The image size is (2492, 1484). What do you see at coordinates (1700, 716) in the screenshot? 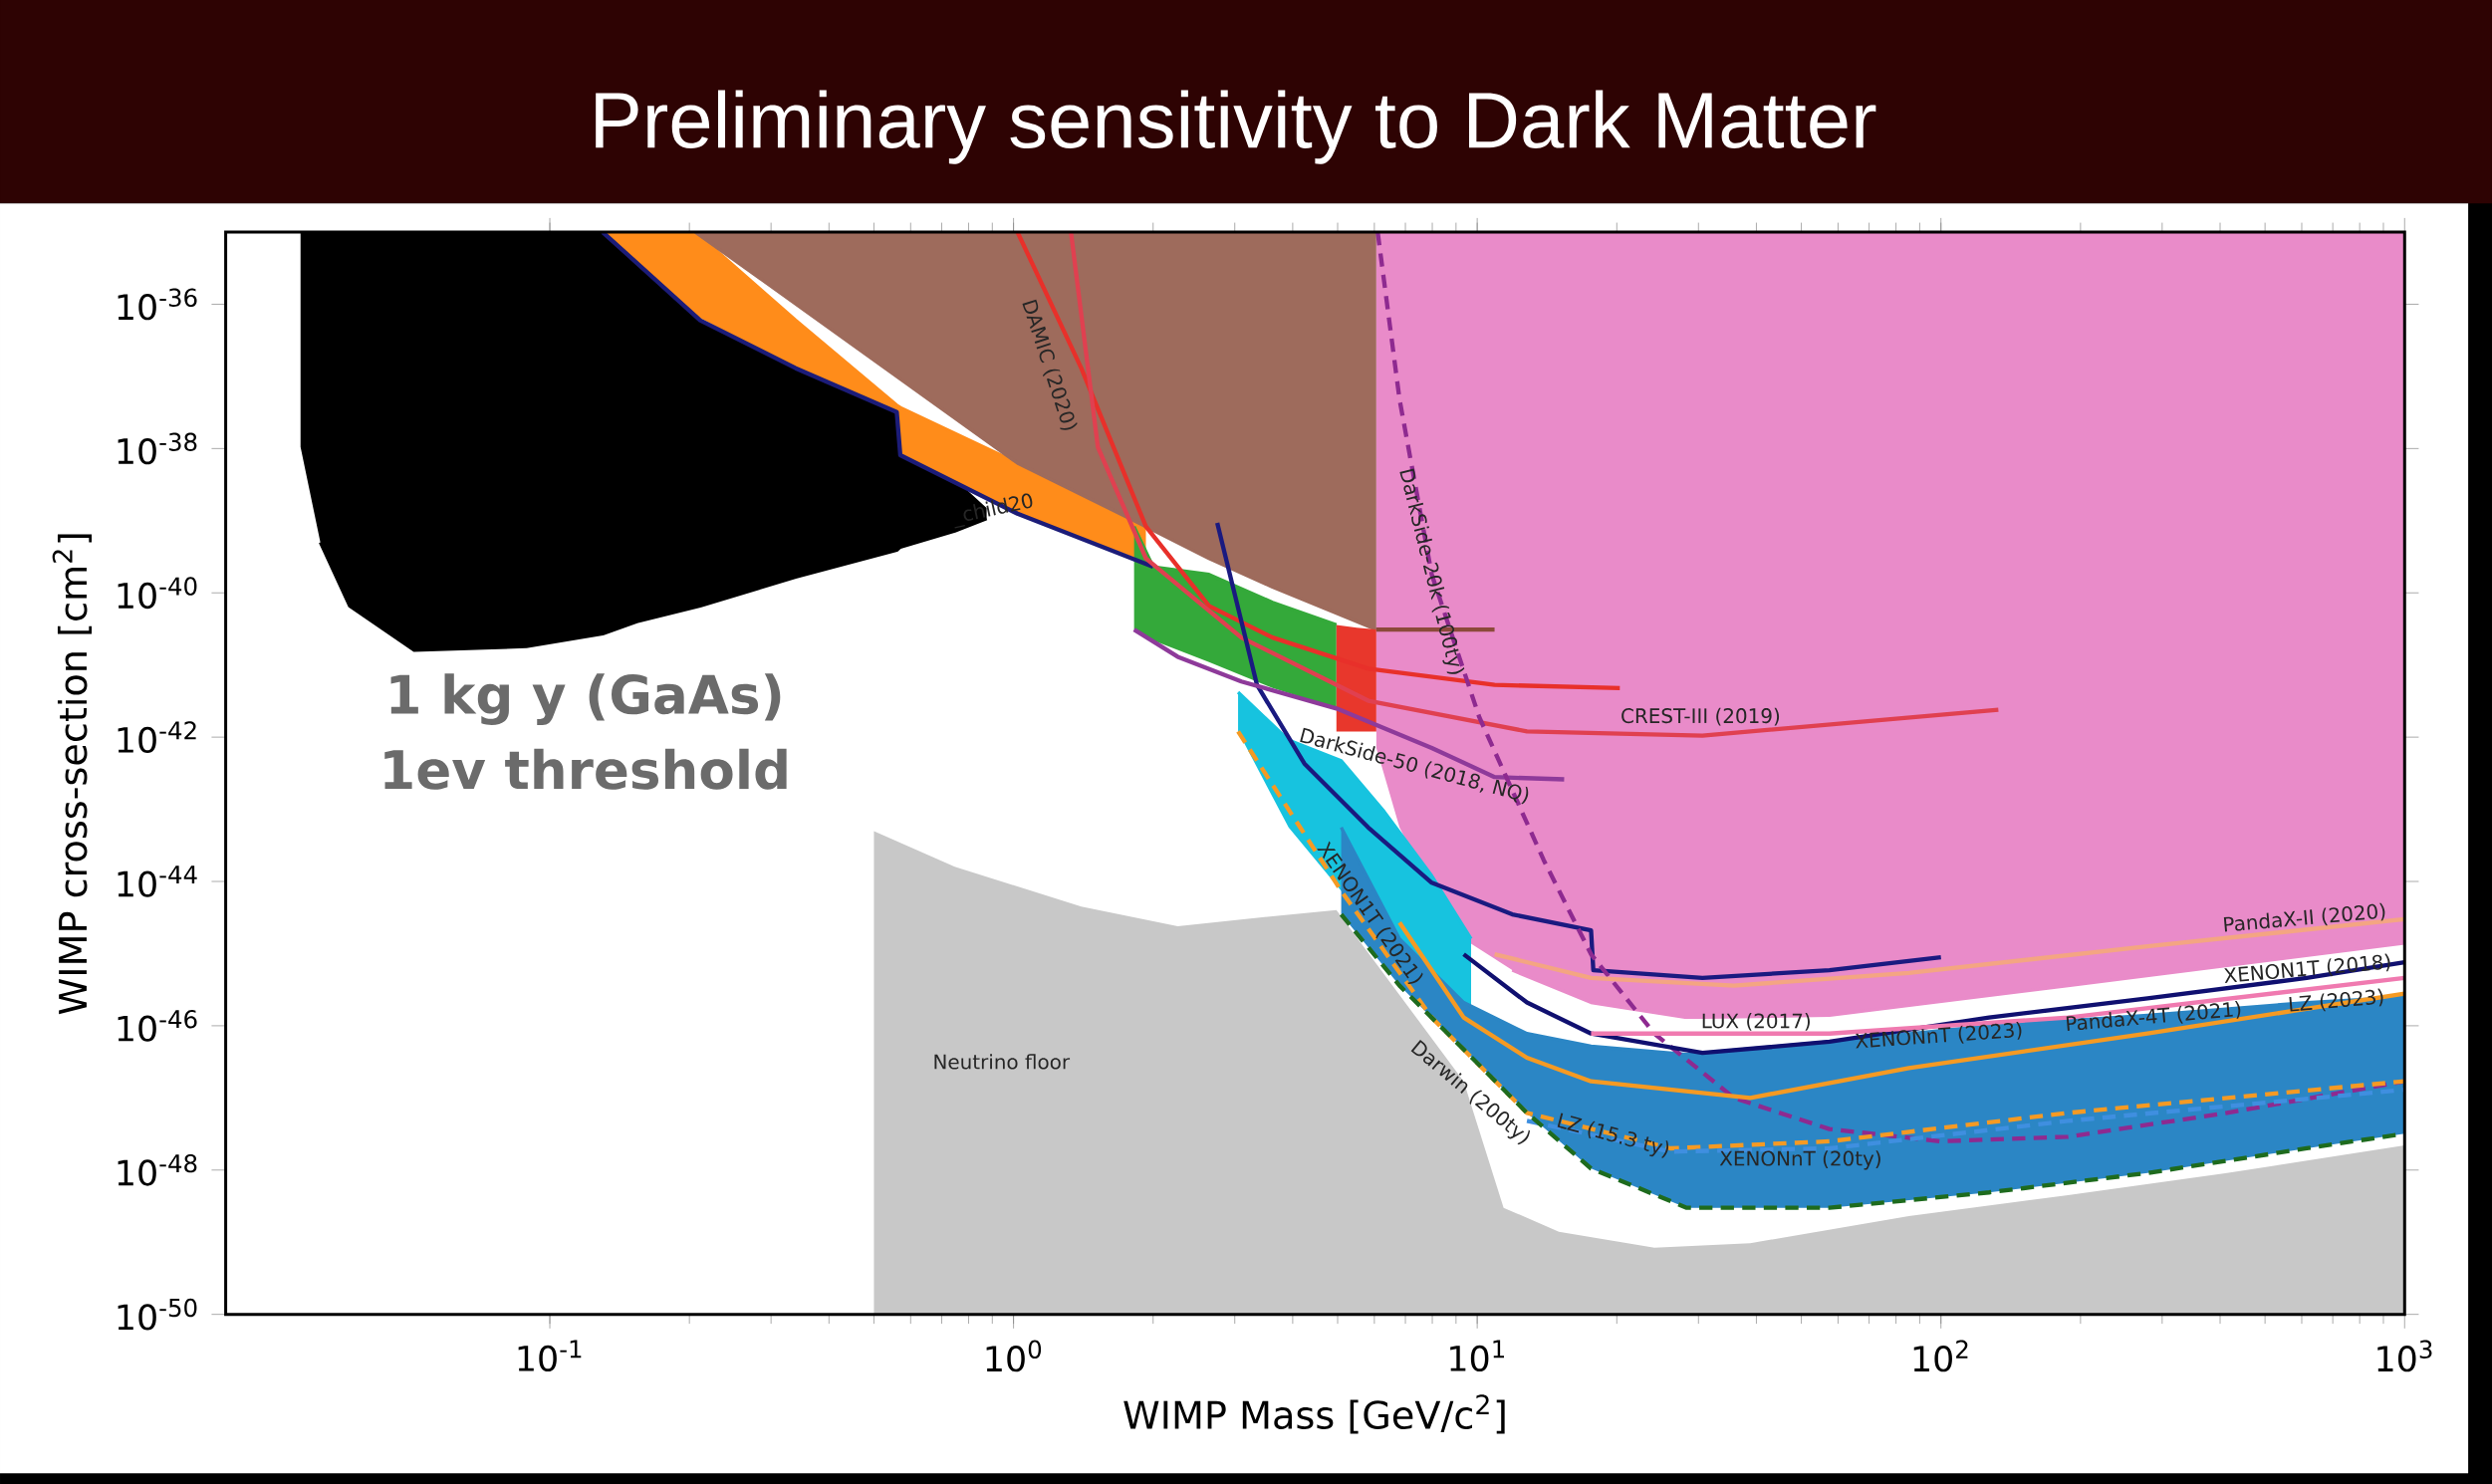
I see `annotation: CREST-III (2019)` at bounding box center [1700, 716].